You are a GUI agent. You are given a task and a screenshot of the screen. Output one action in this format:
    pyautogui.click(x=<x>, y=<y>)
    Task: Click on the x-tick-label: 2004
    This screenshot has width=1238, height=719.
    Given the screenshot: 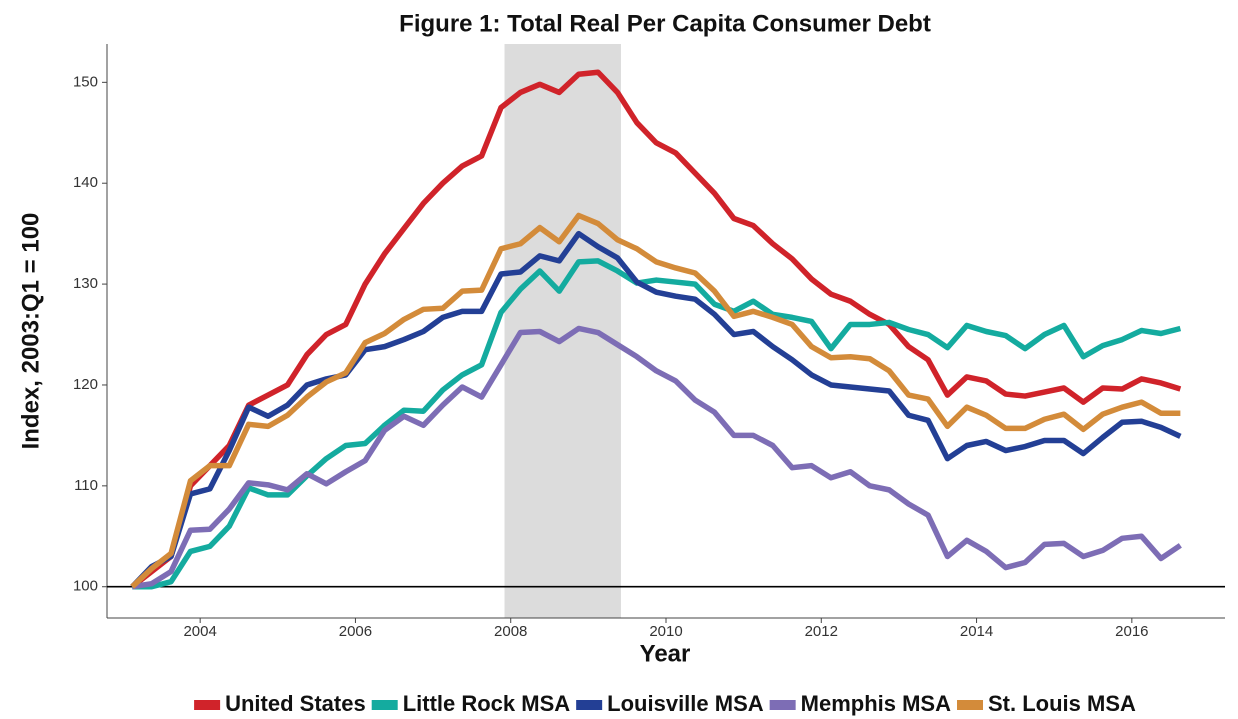 What is the action you would take?
    pyautogui.click(x=199, y=631)
    